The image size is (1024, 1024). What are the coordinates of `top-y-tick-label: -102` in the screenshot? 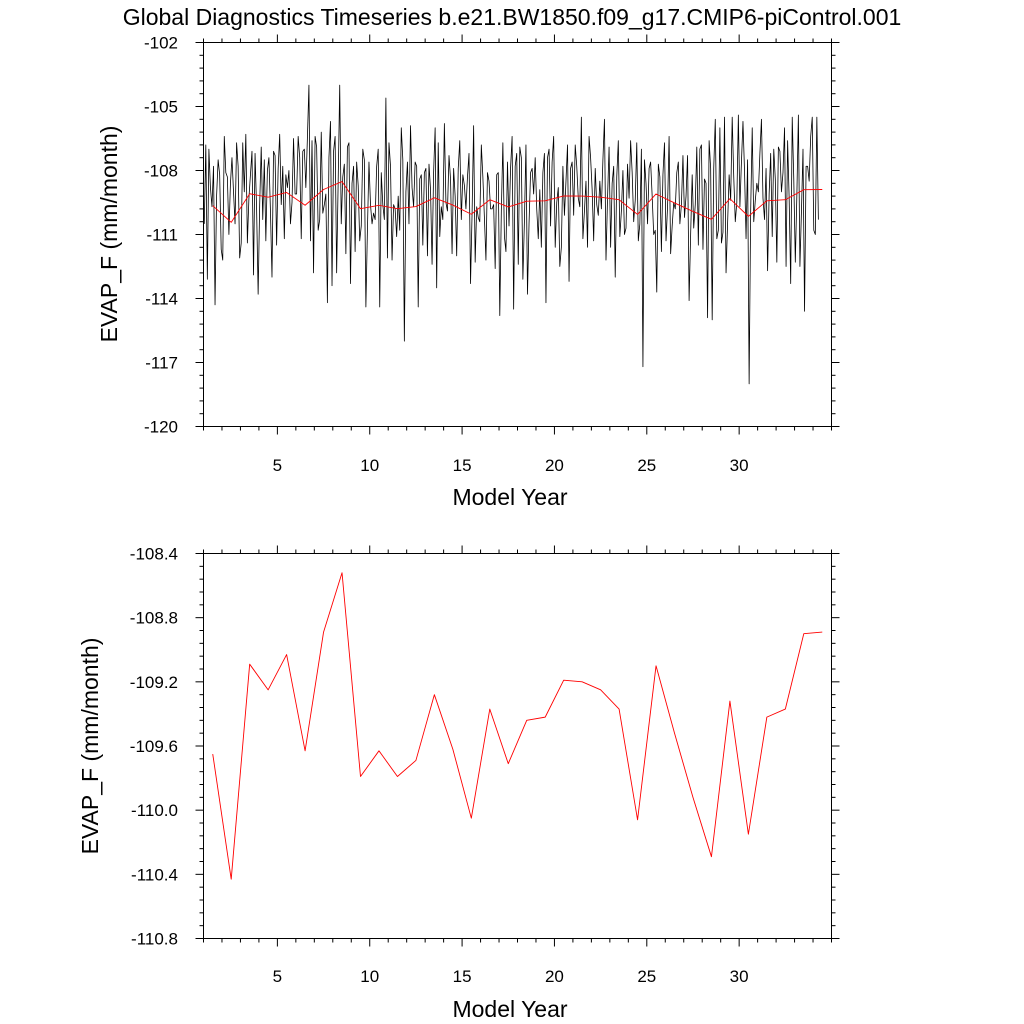 It's located at (161, 43).